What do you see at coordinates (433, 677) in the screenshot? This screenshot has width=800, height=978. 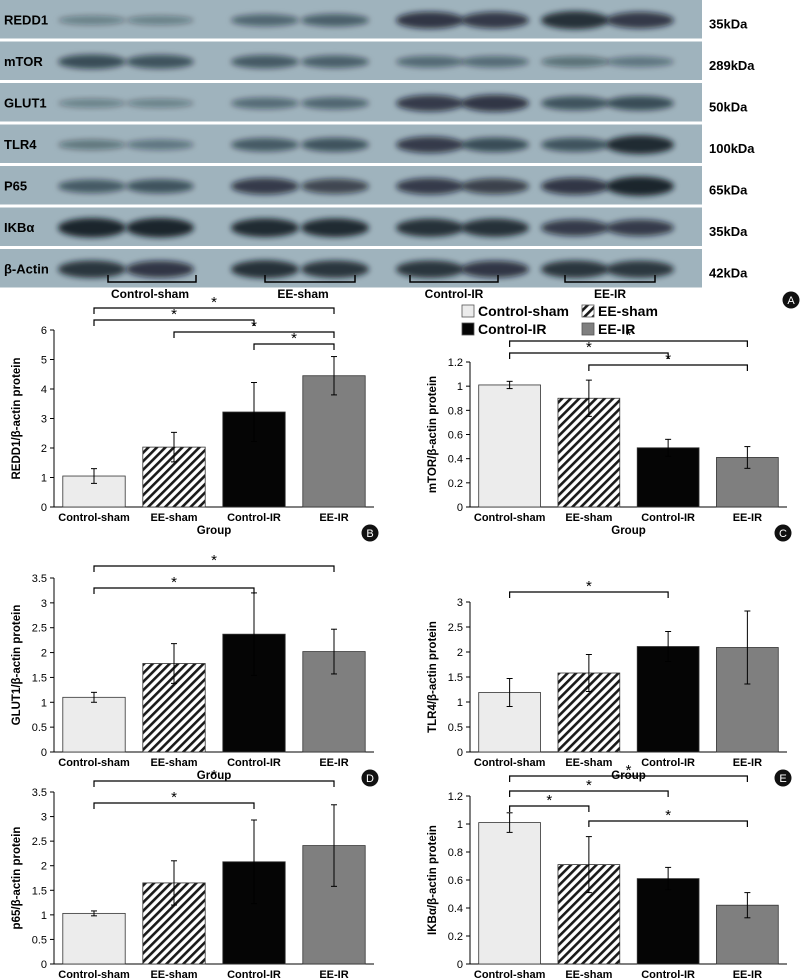 I see `y-axis-title: TLR4/β-actin protein` at bounding box center [433, 677].